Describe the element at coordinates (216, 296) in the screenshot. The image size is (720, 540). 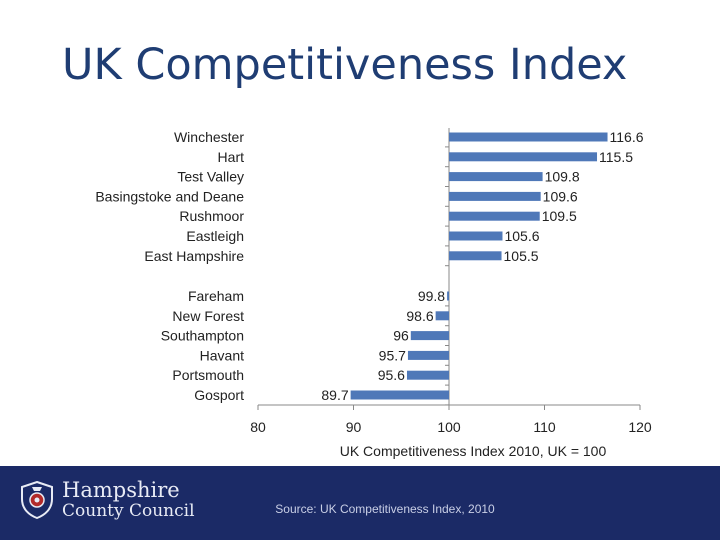
I see `category-label: Fareham` at that location.